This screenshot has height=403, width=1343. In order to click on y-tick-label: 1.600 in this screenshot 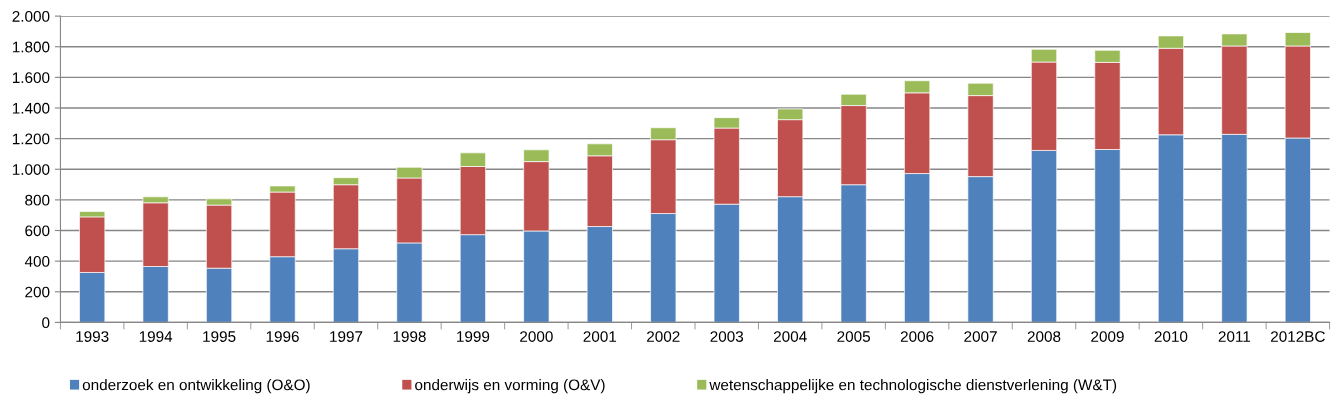, I will do `click(31, 78)`.